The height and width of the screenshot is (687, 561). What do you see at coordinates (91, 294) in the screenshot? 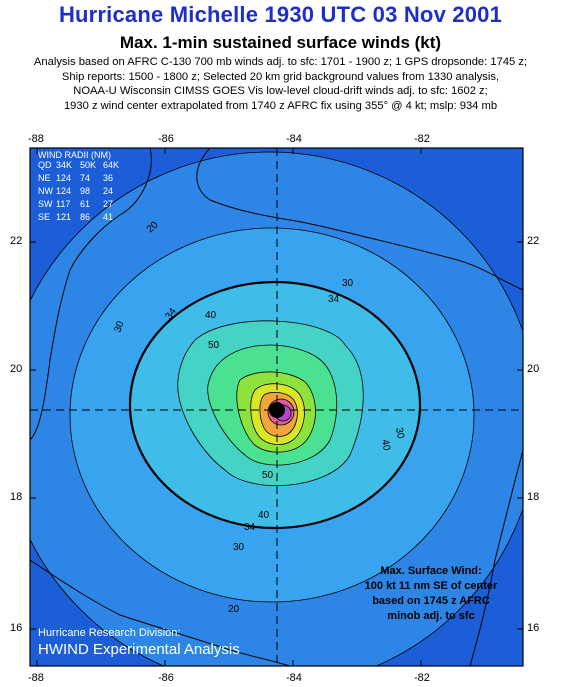
I see `land-yucatan` at bounding box center [91, 294].